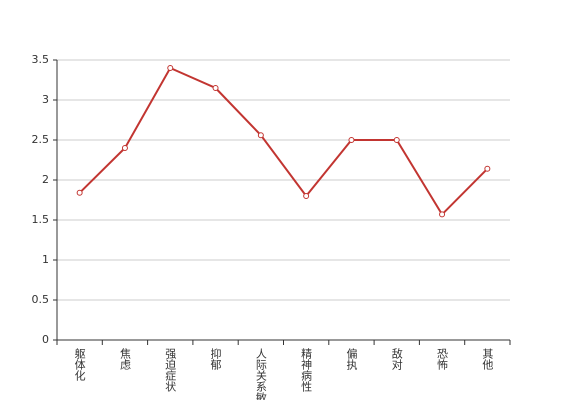 The image size is (567, 400). What do you see at coordinates (124, 359) in the screenshot?
I see `x-tick-label: 焦虑` at bounding box center [124, 359].